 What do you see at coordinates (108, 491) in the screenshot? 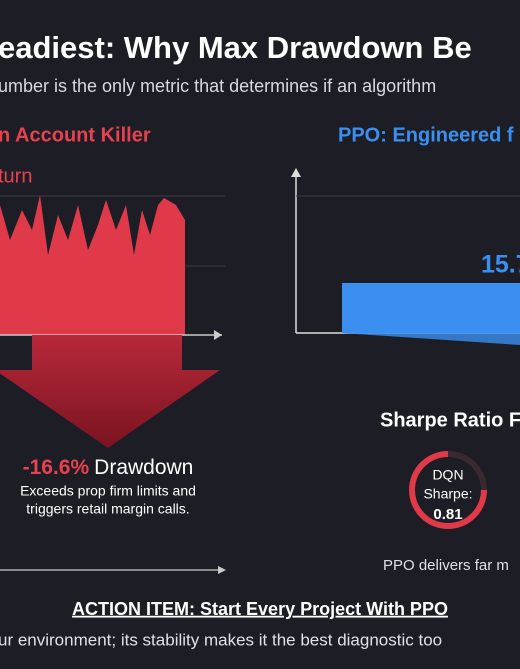
I see `note-line: Exceeds prop firm limits and` at bounding box center [108, 491].